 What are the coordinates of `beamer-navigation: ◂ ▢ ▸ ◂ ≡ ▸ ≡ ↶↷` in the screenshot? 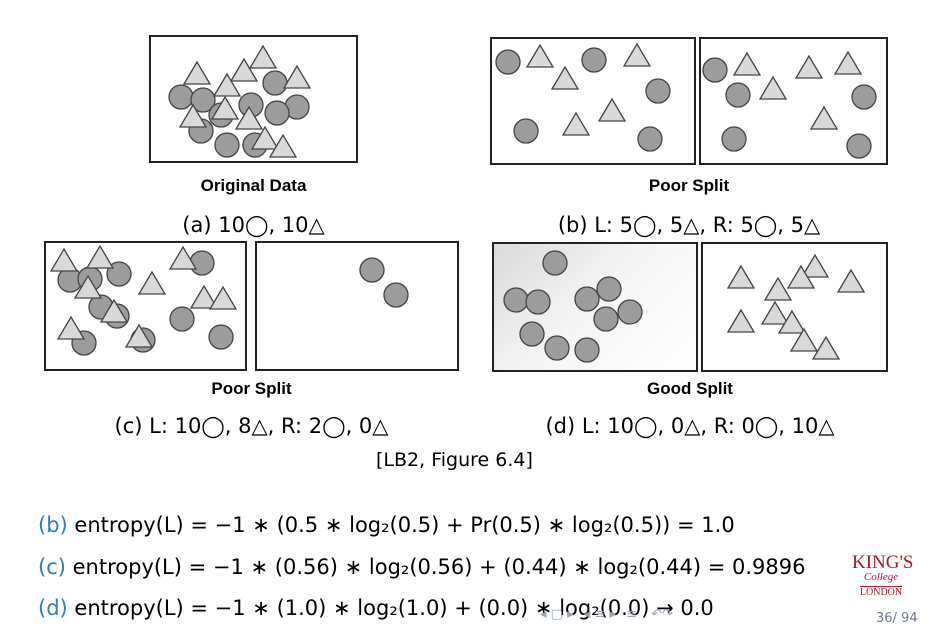 It's located at (606, 614).